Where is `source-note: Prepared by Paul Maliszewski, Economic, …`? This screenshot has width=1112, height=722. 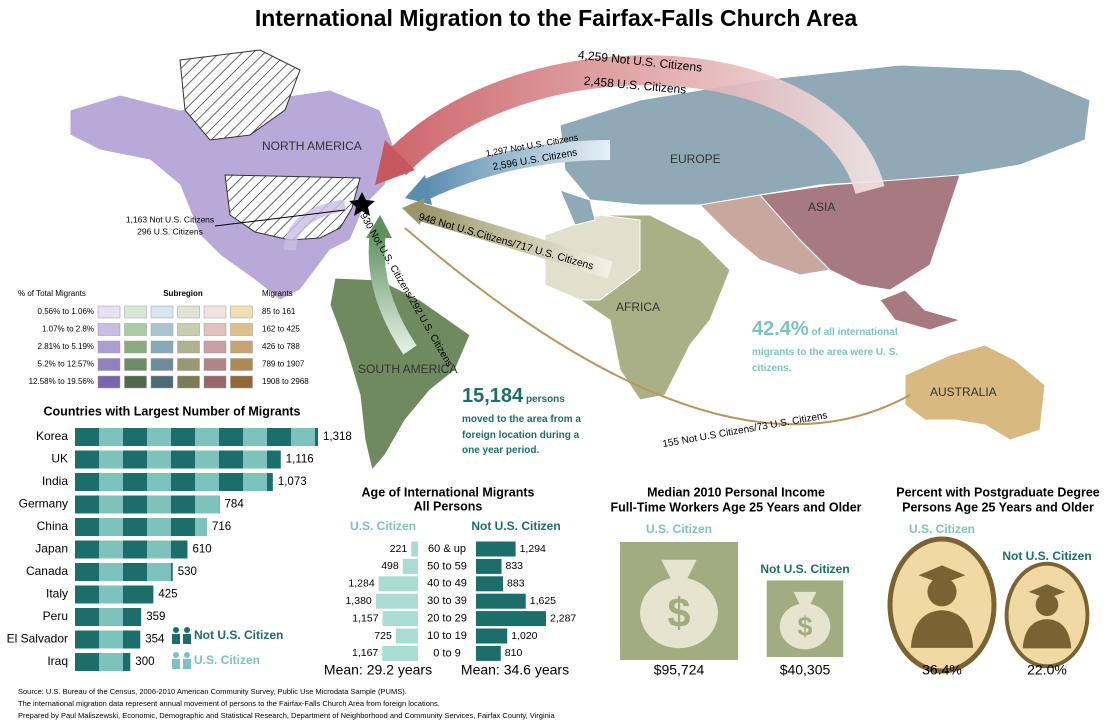 source-note: Prepared by Paul Maliszewski, Economic, … is located at coordinates (286, 715).